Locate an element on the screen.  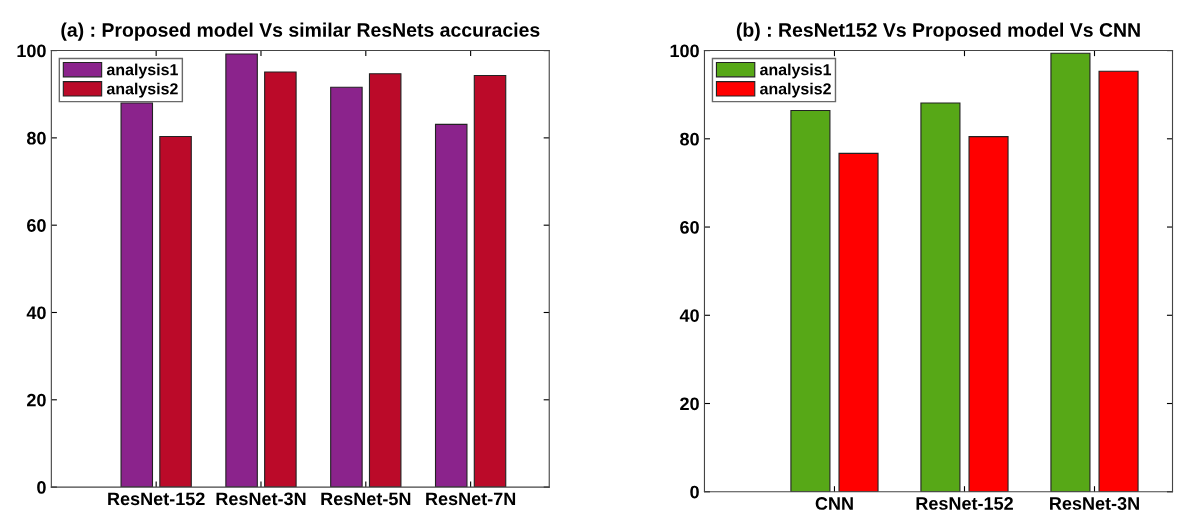
chart-title: (a) : Proposed model Vs similar ResNets accuracies is located at coordinates (300, 31).